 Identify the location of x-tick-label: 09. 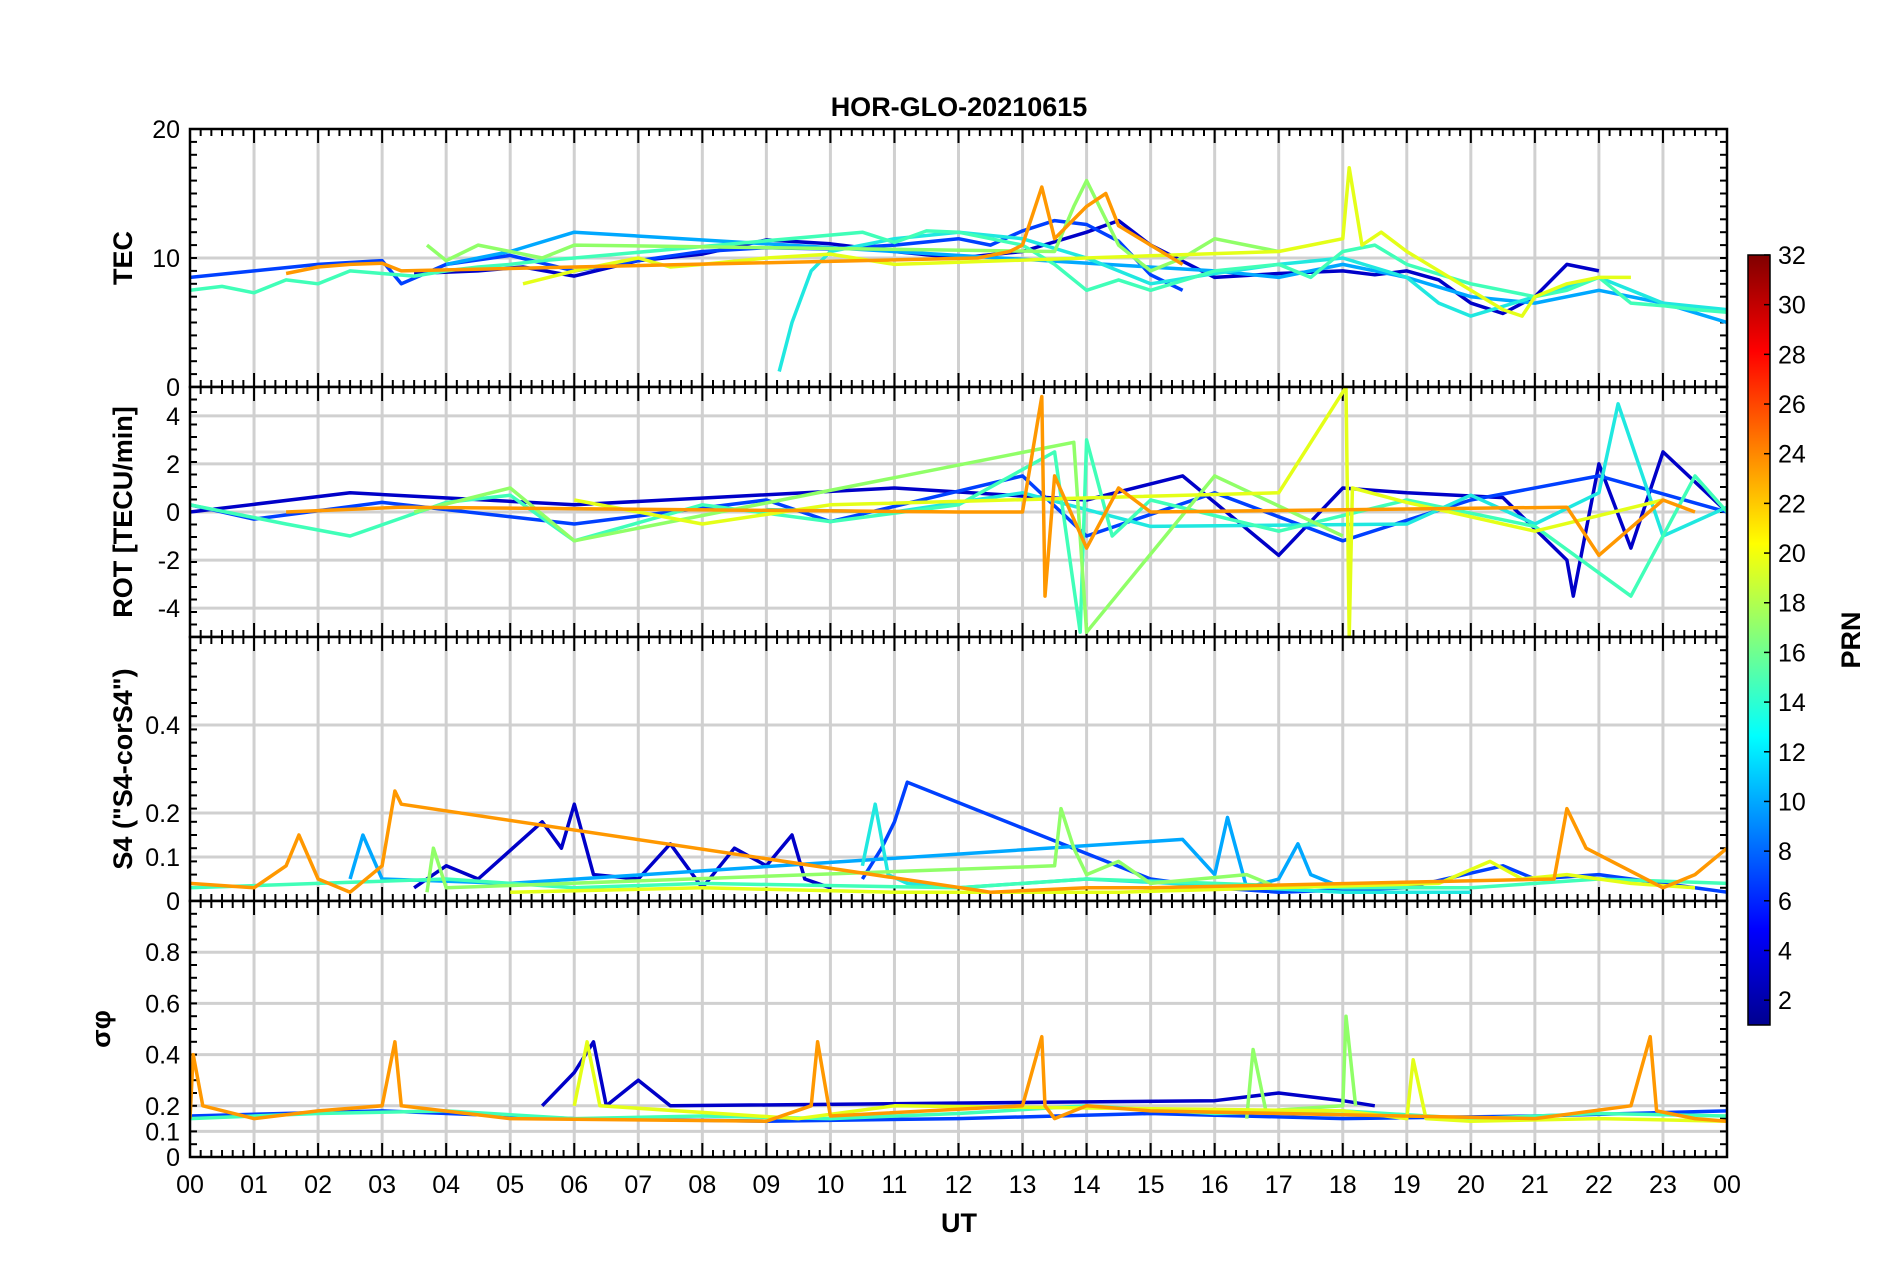
(766, 1185).